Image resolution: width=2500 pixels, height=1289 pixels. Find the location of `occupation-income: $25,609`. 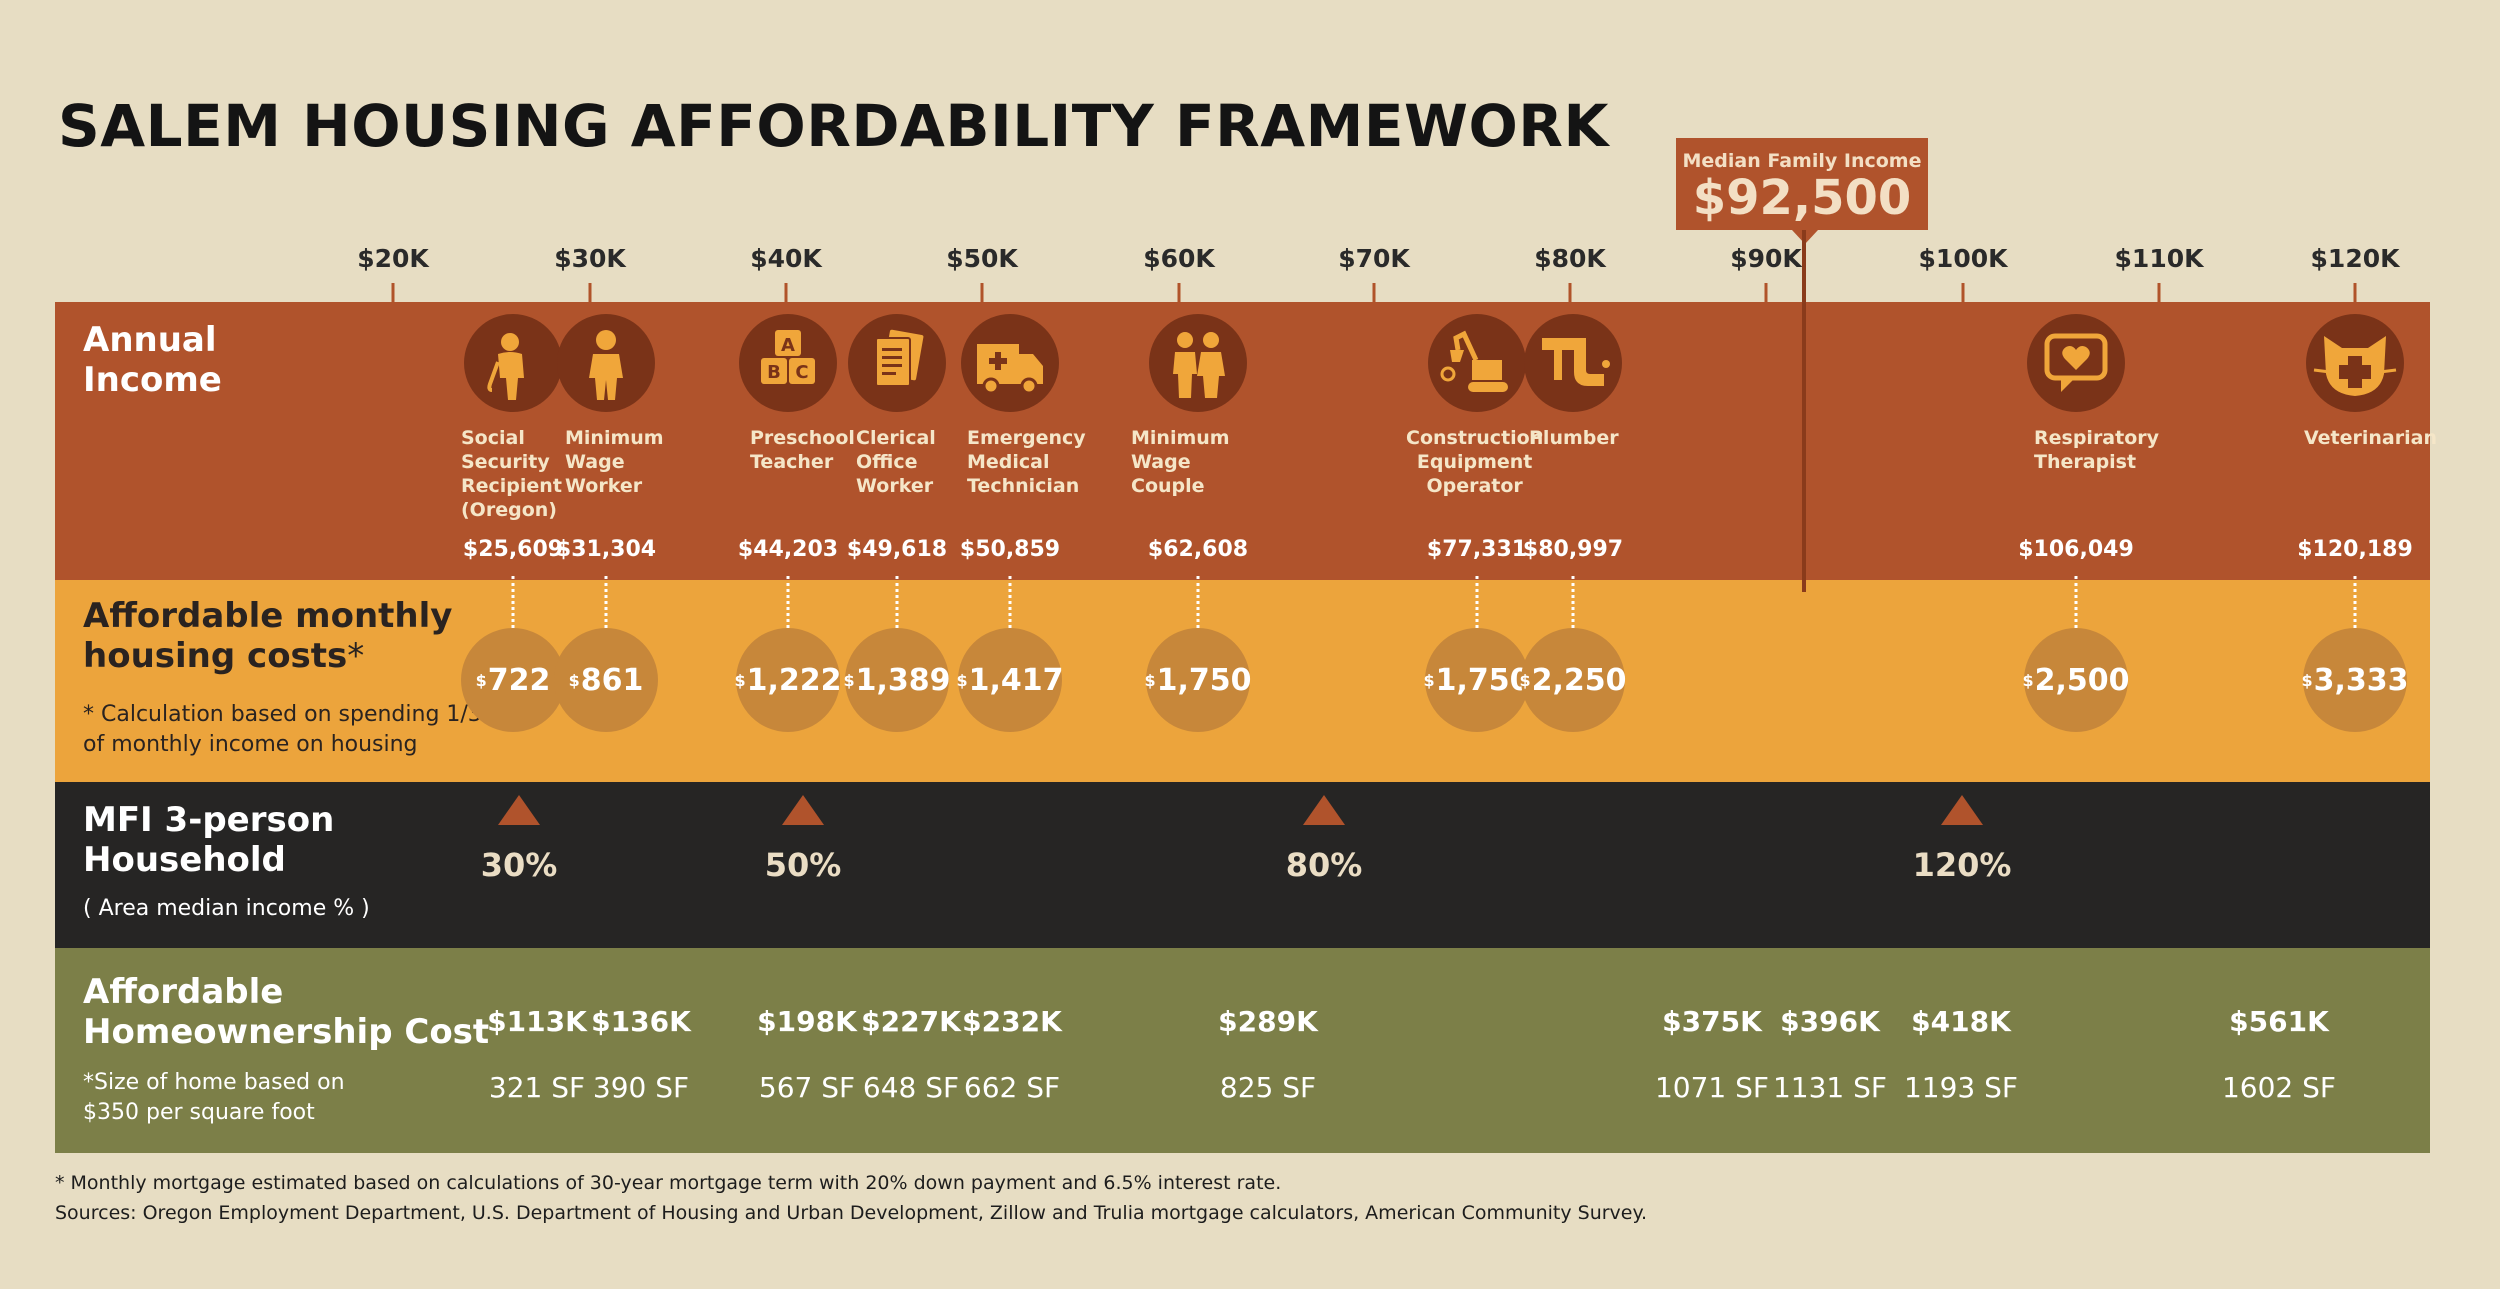

occupation-income: $25,609 is located at coordinates (513, 549).